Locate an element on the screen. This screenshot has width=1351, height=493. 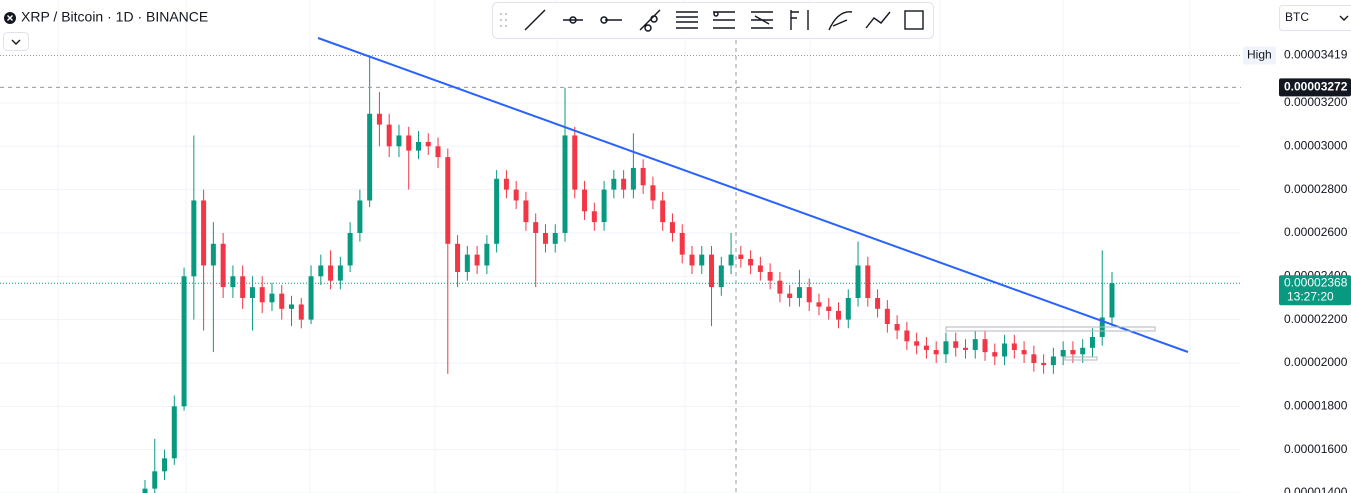
high-title: High is located at coordinates (1259, 55).